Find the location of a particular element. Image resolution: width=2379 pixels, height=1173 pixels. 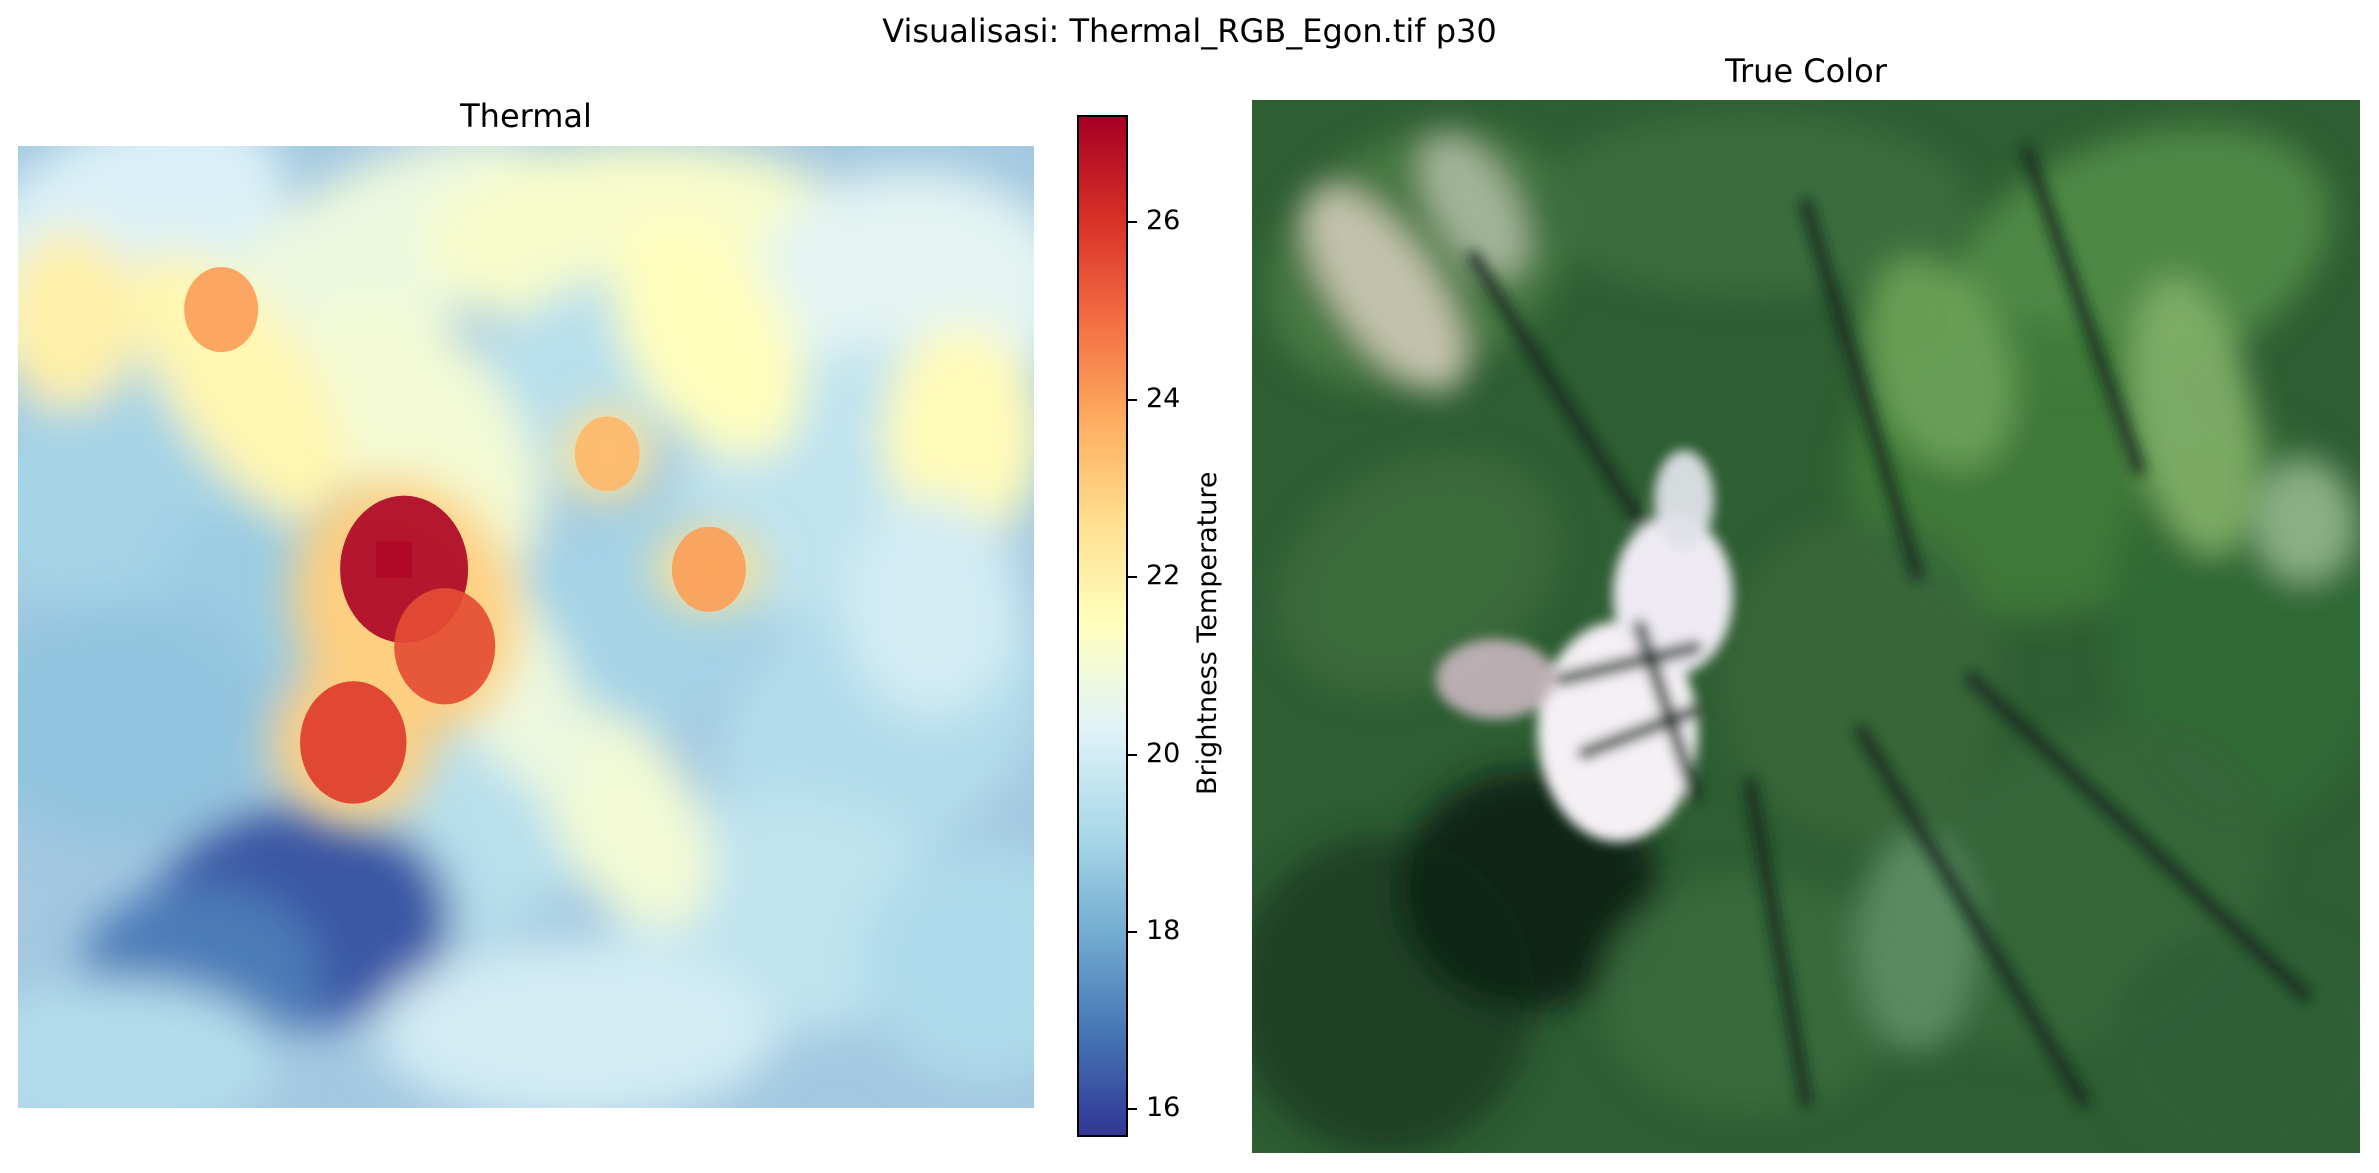

thermal-panel-title: Thermal is located at coordinates (526, 116).